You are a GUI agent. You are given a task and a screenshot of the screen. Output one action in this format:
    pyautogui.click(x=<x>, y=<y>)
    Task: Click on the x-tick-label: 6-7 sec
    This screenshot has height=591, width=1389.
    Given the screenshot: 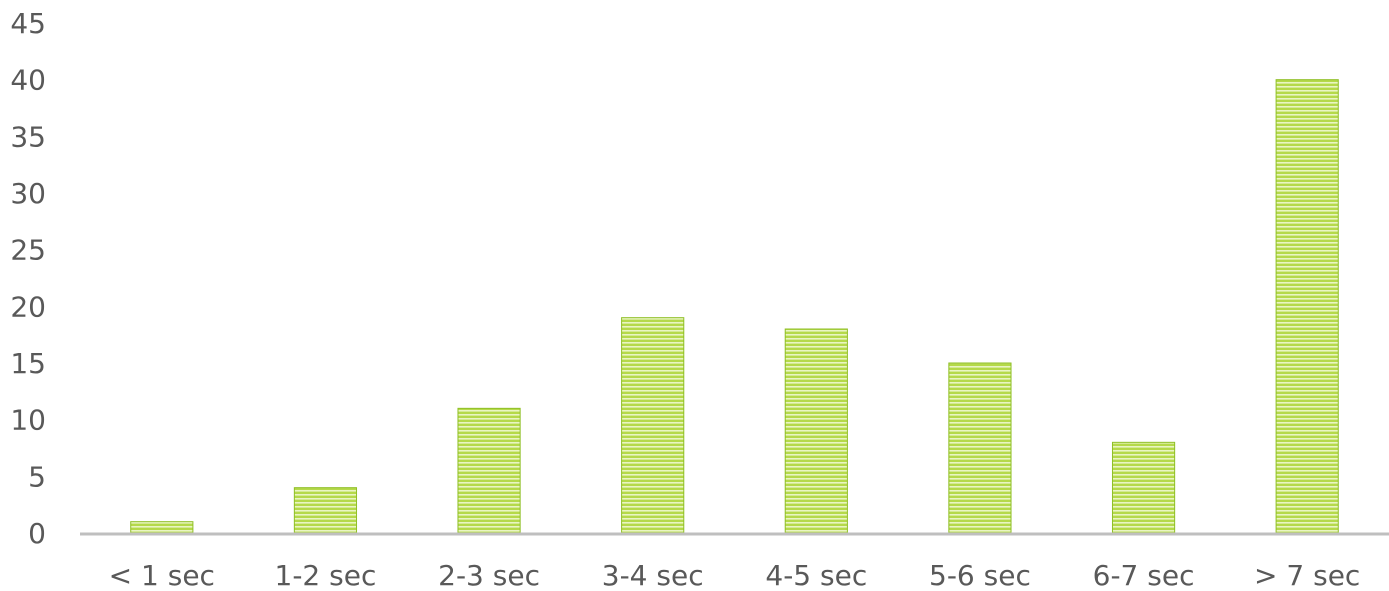 What is the action you would take?
    pyautogui.click(x=1144, y=575)
    